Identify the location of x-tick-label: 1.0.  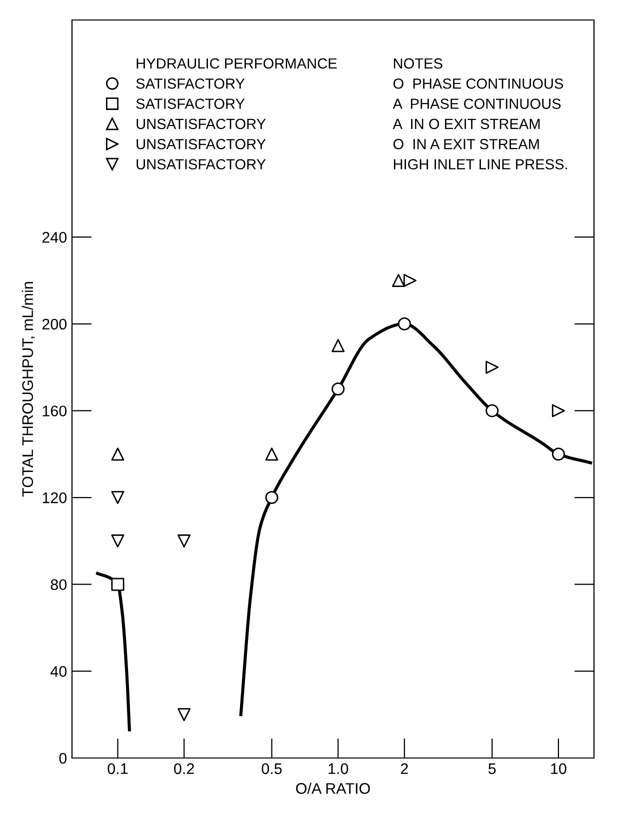
(338, 768).